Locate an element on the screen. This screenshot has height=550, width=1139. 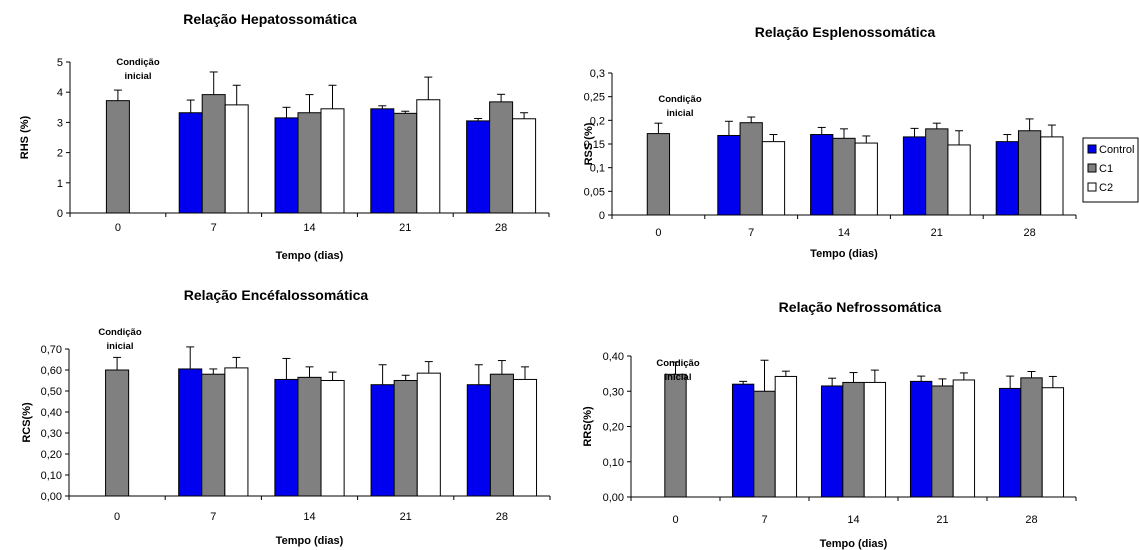
y-tick-label: 0,60 is located at coordinates (51, 371).